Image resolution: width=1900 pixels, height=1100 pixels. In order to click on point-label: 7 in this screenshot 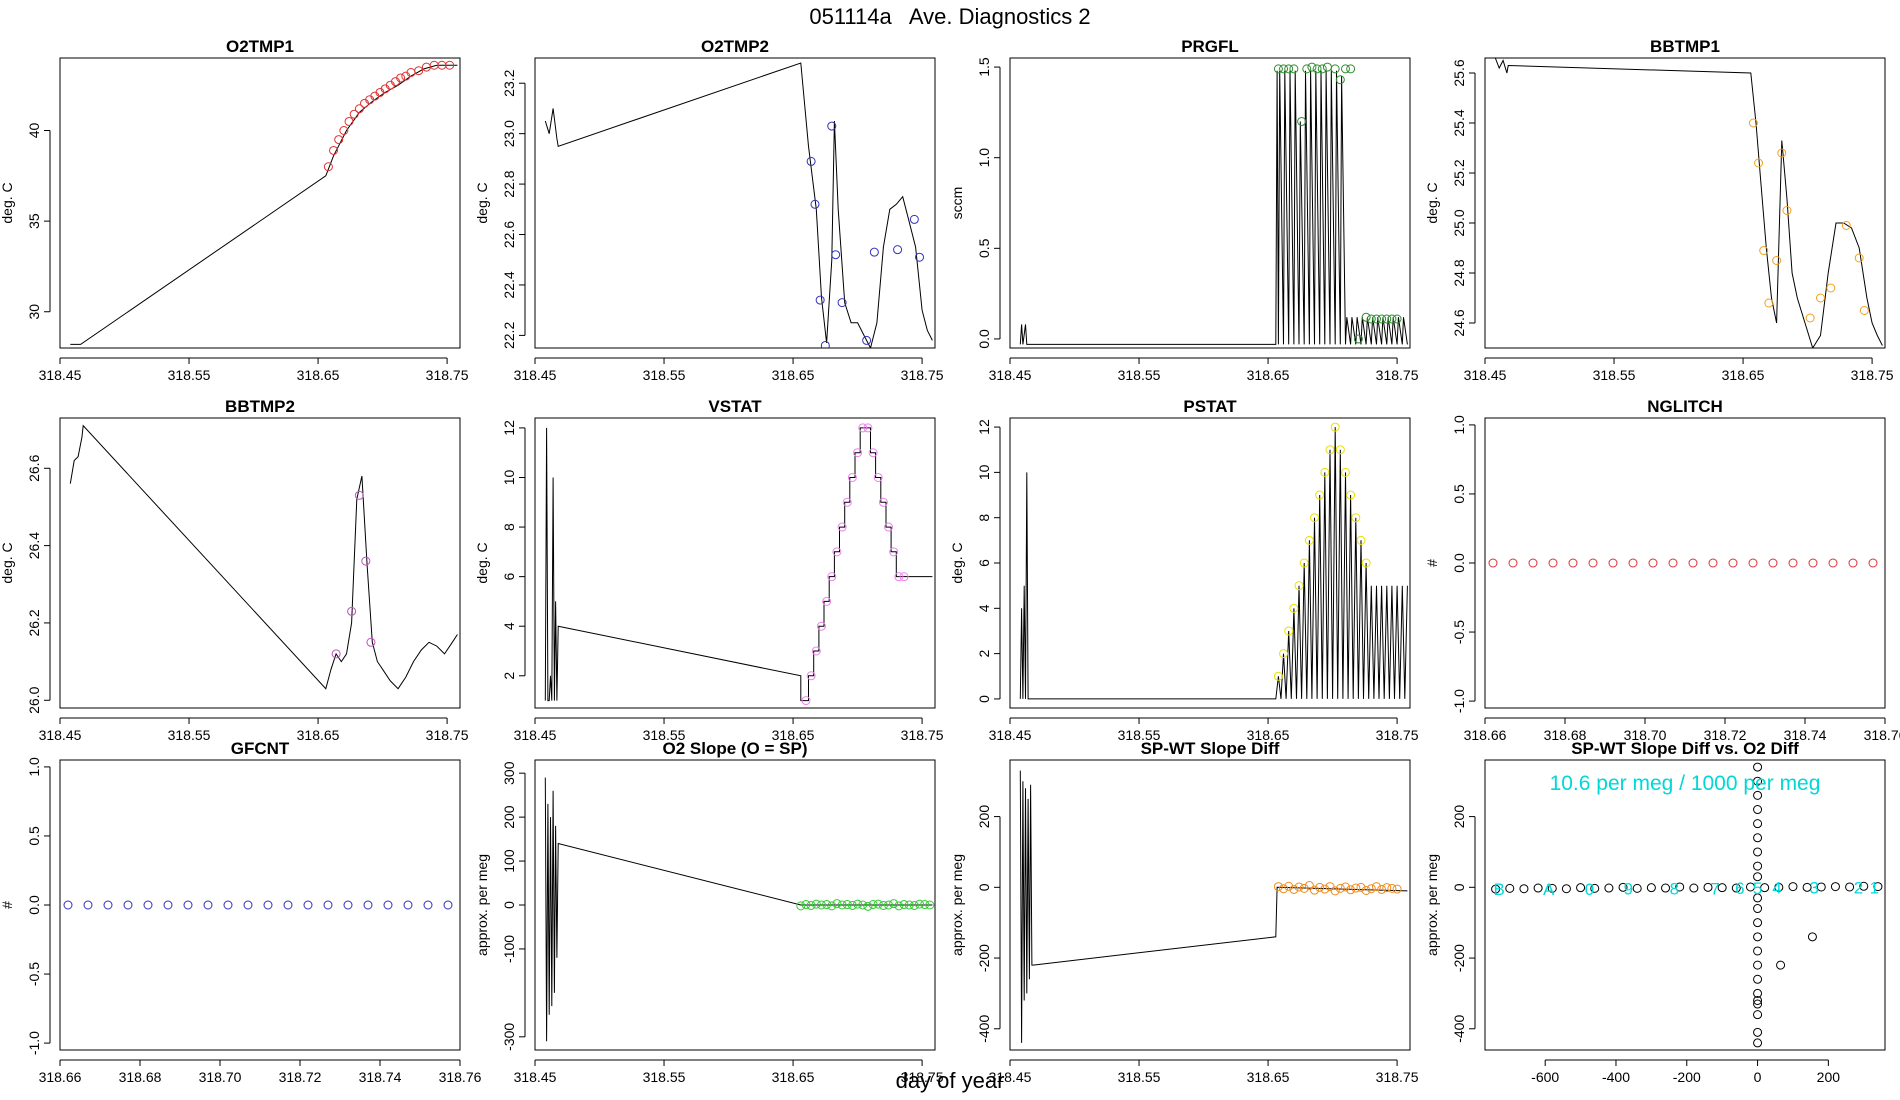, I will do `click(1714, 888)`.